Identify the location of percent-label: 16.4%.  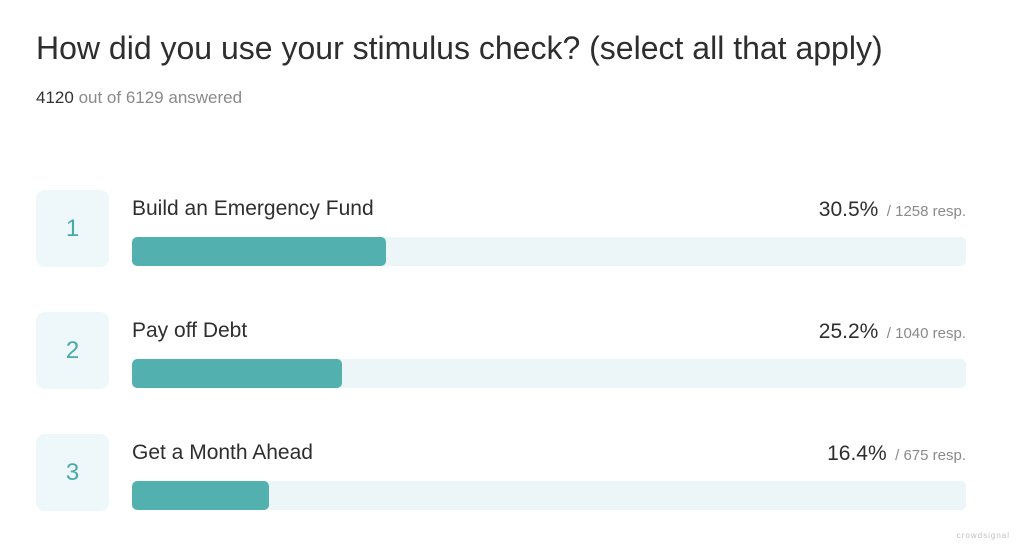
(857, 453).